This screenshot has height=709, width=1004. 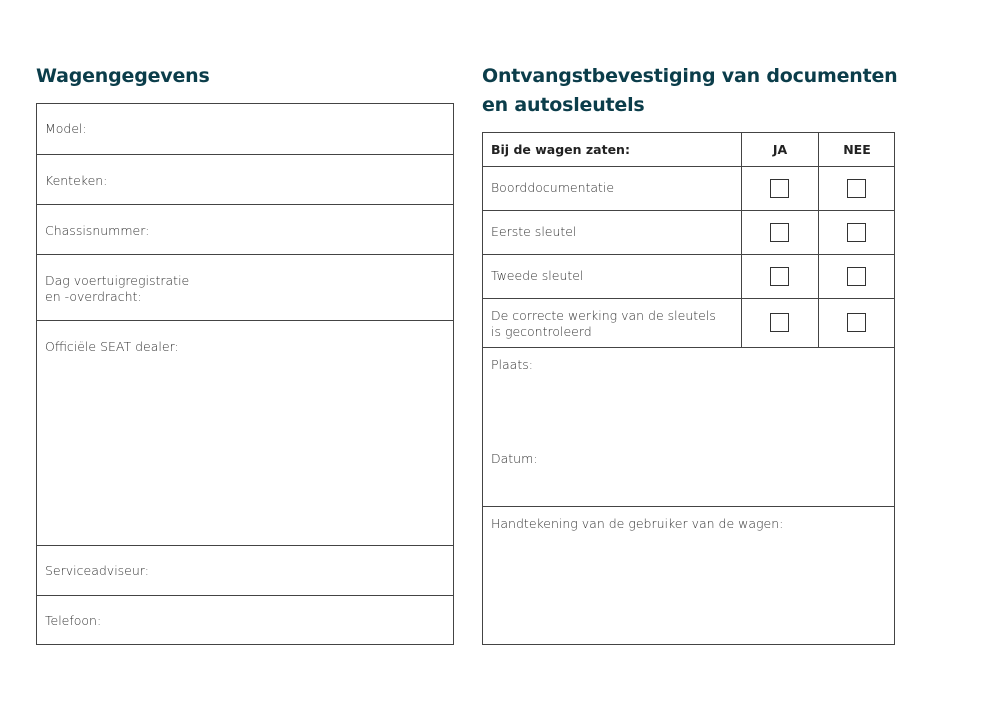 What do you see at coordinates (245, 179) in the screenshot?
I see `field-license-plate: Kenteken:` at bounding box center [245, 179].